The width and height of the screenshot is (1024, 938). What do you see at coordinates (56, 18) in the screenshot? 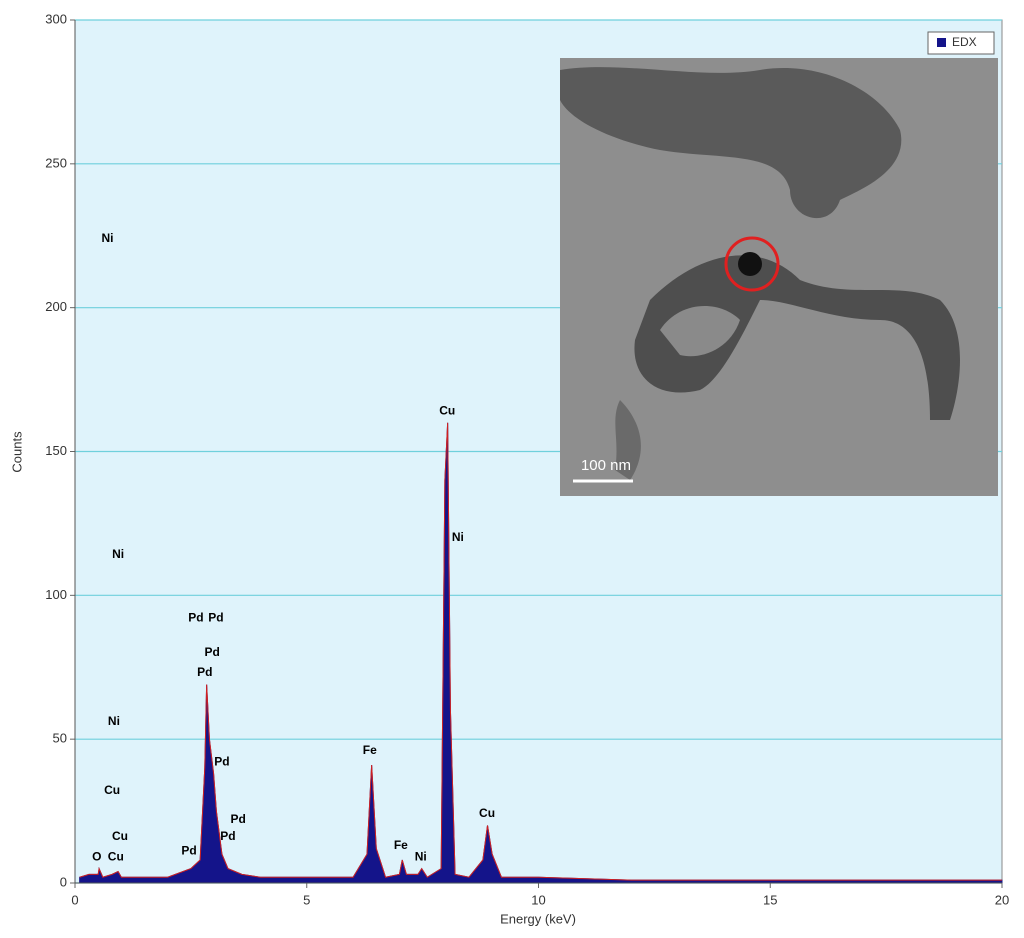
I see `y-tick-label: 300` at bounding box center [56, 18].